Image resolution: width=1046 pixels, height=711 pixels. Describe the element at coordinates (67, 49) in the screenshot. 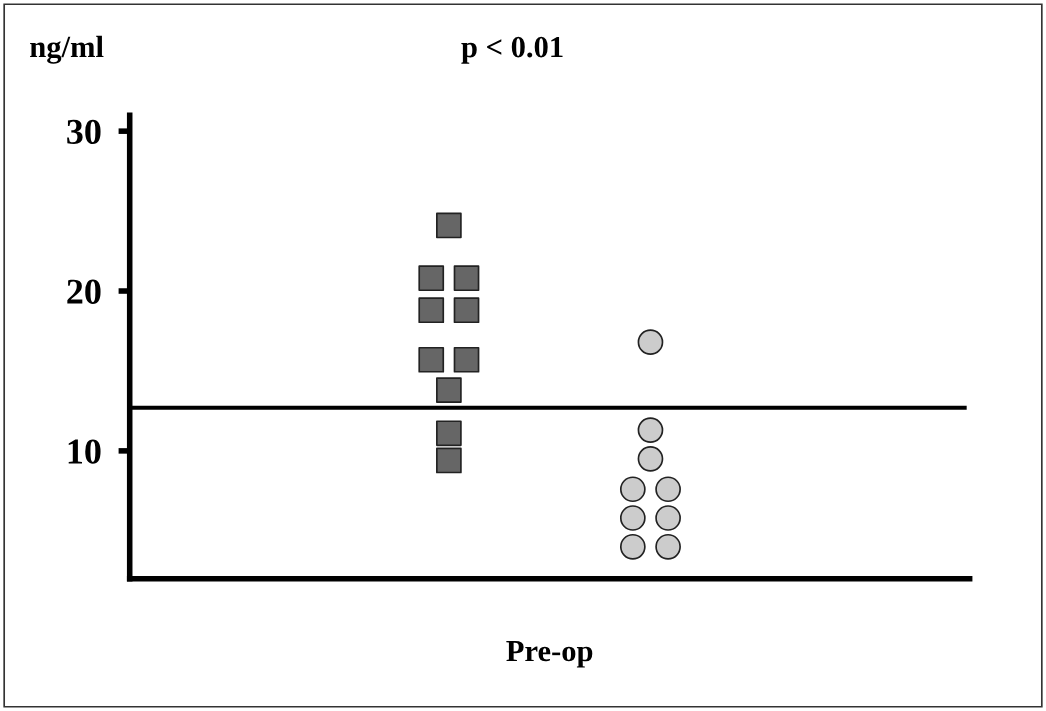

I see `y-axis-title: ng/ml` at that location.